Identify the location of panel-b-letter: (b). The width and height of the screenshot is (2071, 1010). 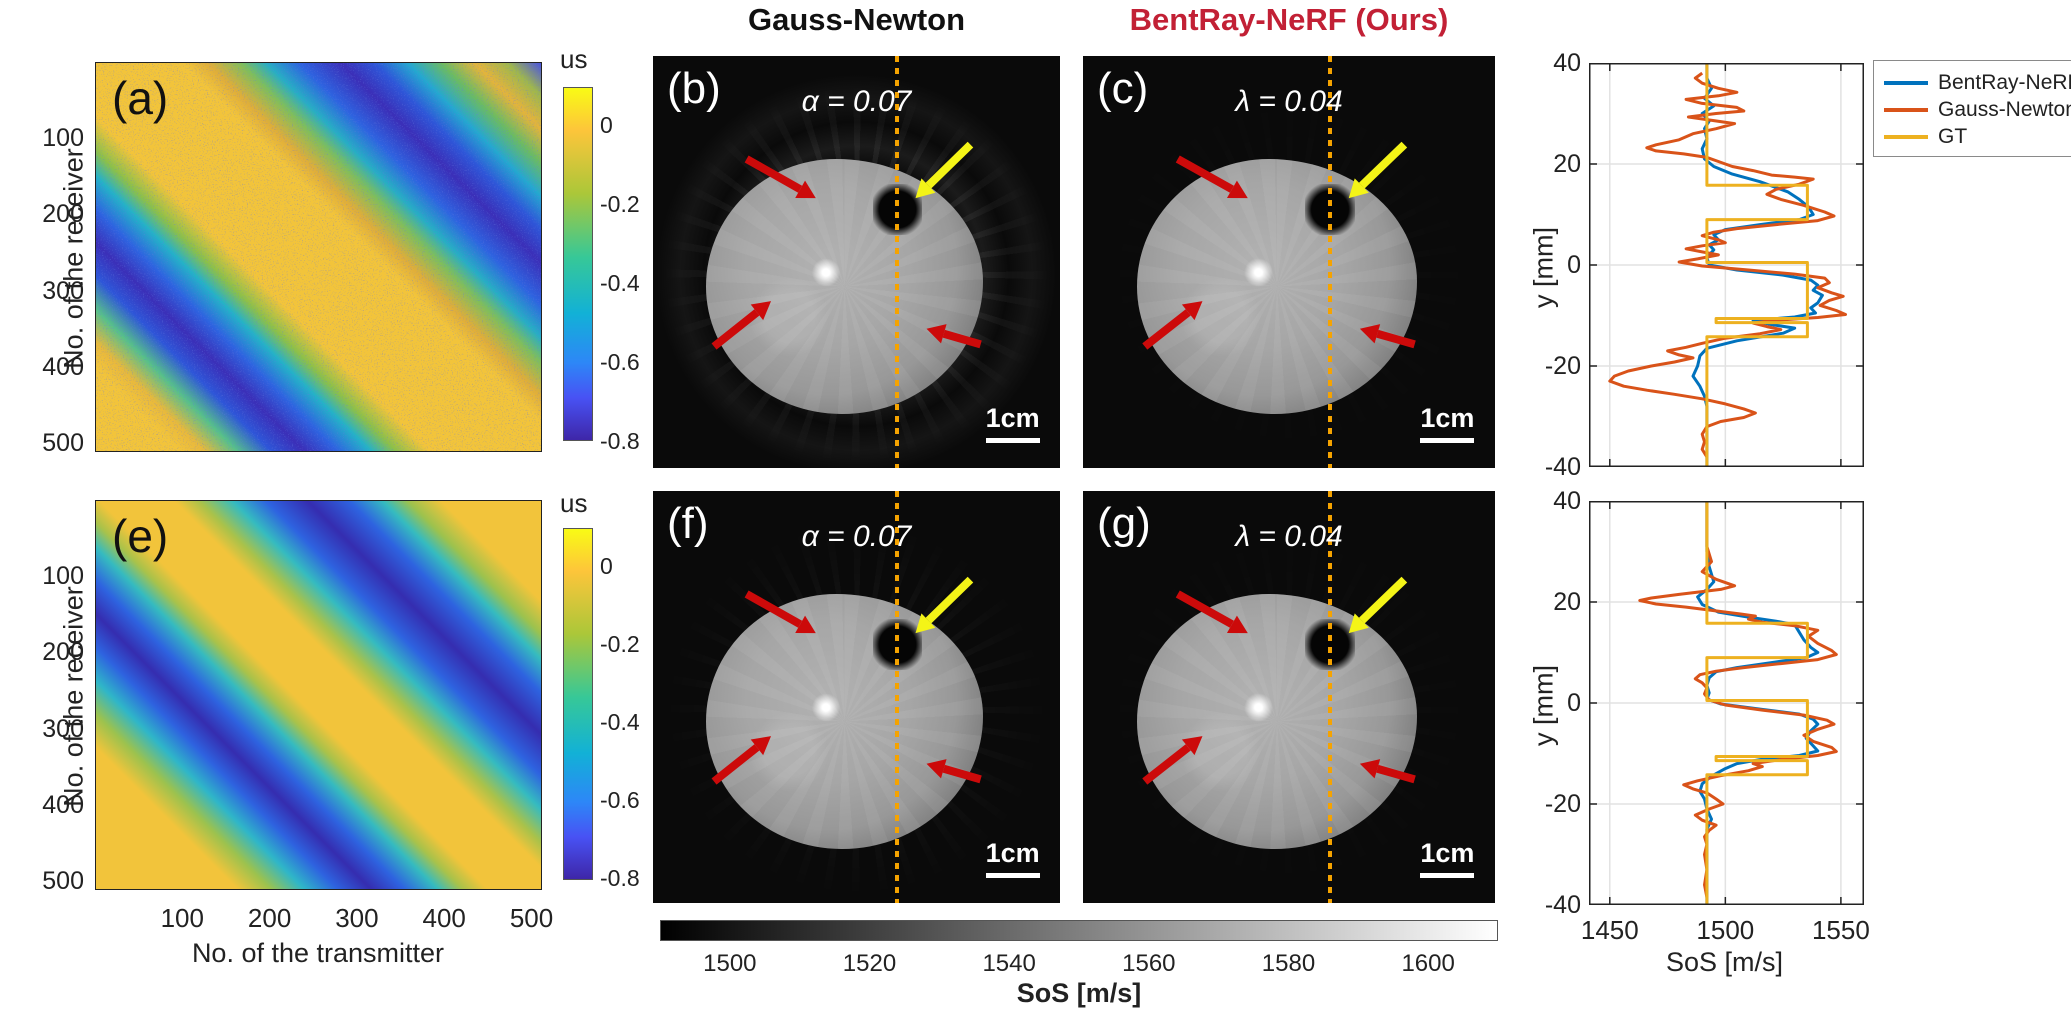
(694, 88).